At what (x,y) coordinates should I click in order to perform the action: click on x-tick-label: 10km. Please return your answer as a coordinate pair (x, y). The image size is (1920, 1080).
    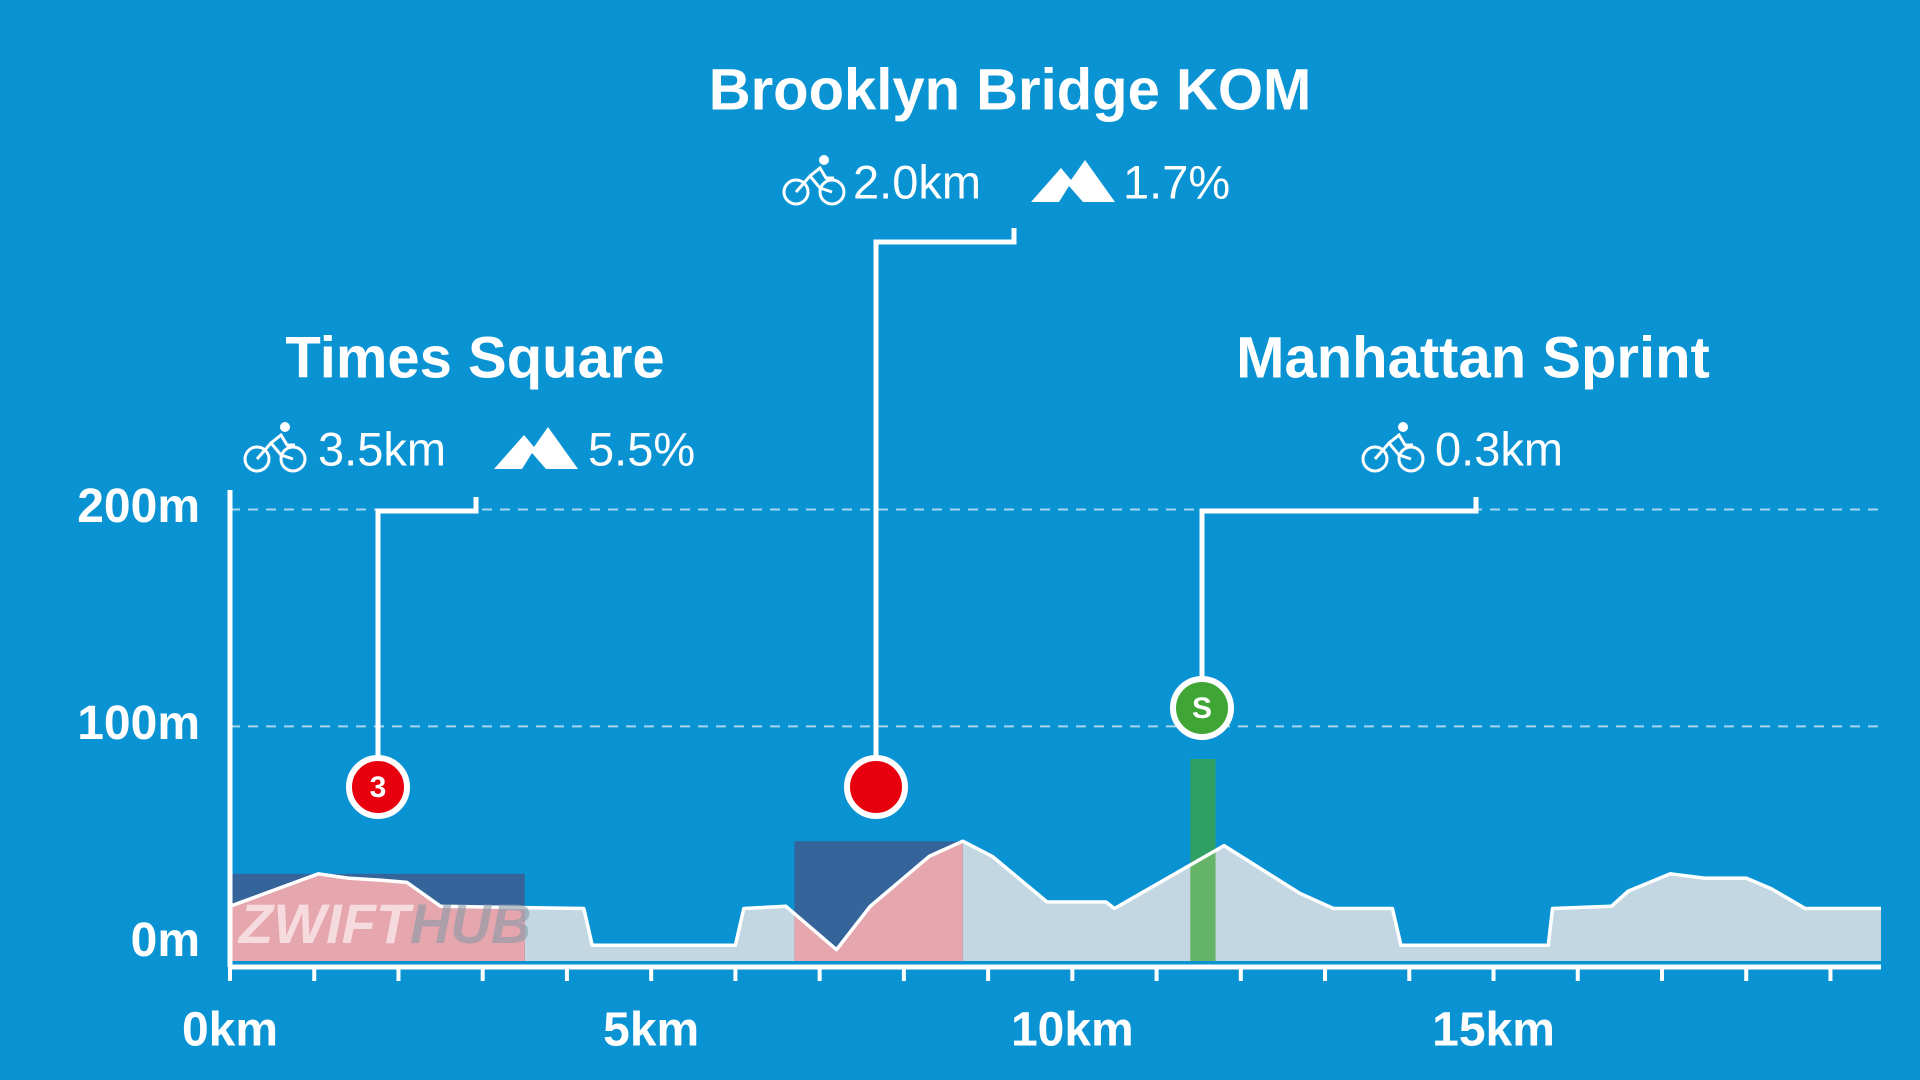
    Looking at the image, I should click on (1072, 1030).